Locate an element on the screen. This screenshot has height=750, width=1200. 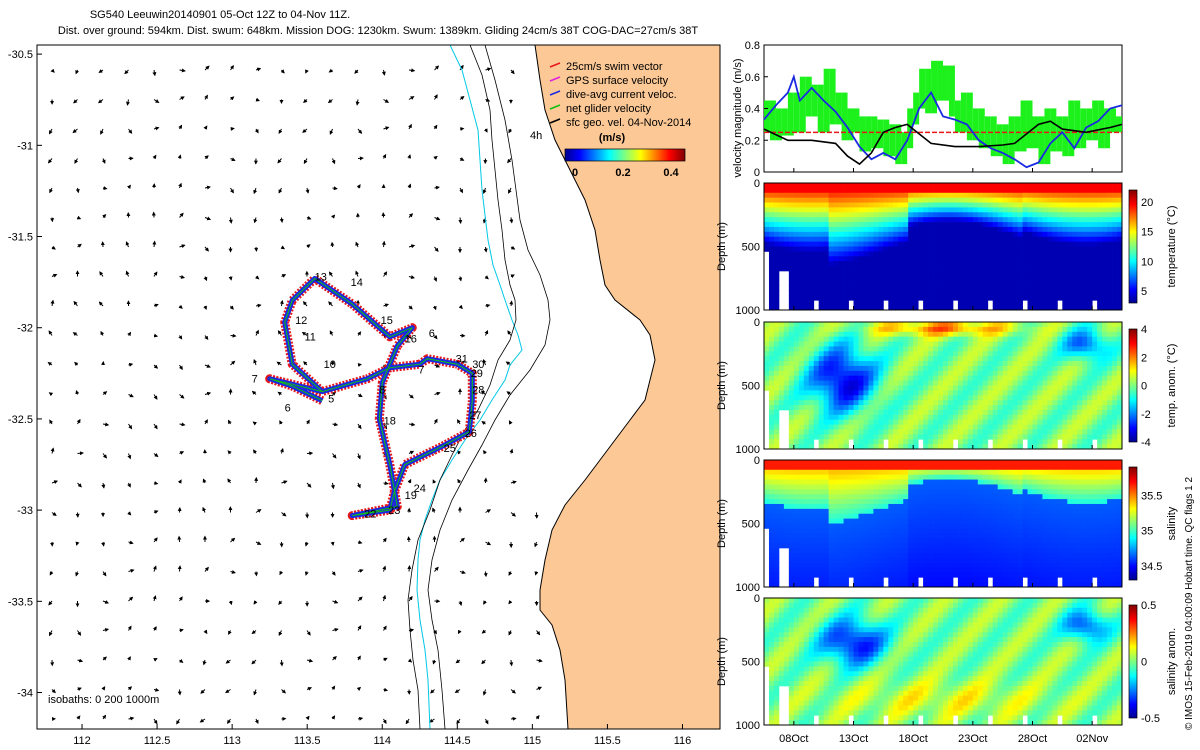
day-label: 27 is located at coordinates (475, 416).